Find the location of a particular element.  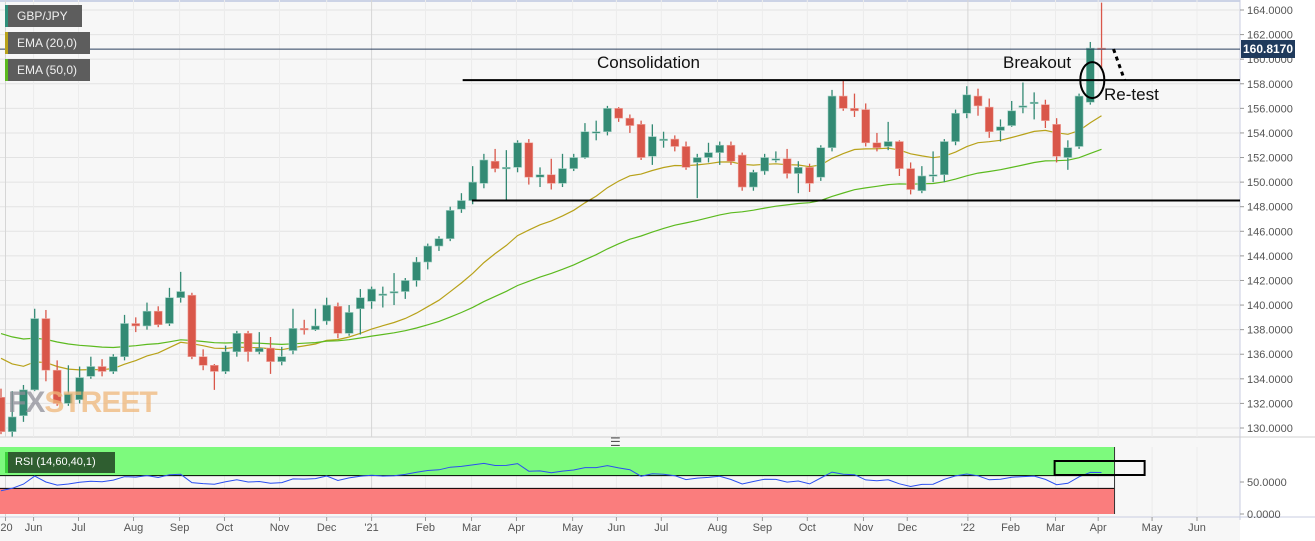

x-tick-label: May is located at coordinates (572, 528).